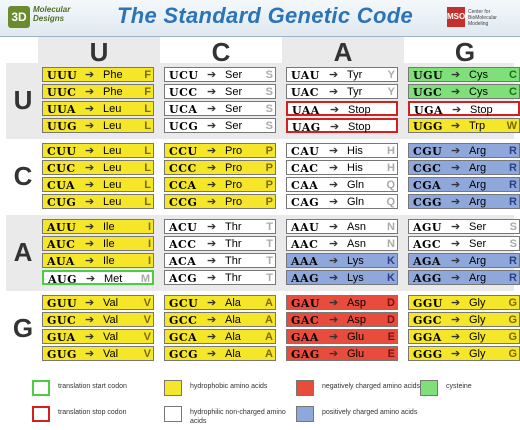 The width and height of the screenshot is (520, 430). I want to click on codon-block: GGU ➔ Gly G GGC ➔ Gly G GGA ➔ Gly G GGG ➔ Gly G, so click(464, 329).